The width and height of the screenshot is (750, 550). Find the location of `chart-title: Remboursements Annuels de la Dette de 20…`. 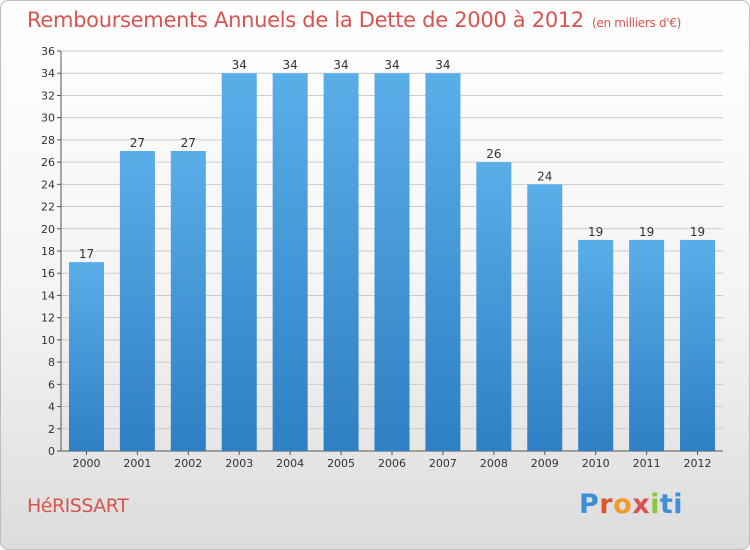

chart-title: Remboursements Annuels de la Dette de 20… is located at coordinates (354, 20).